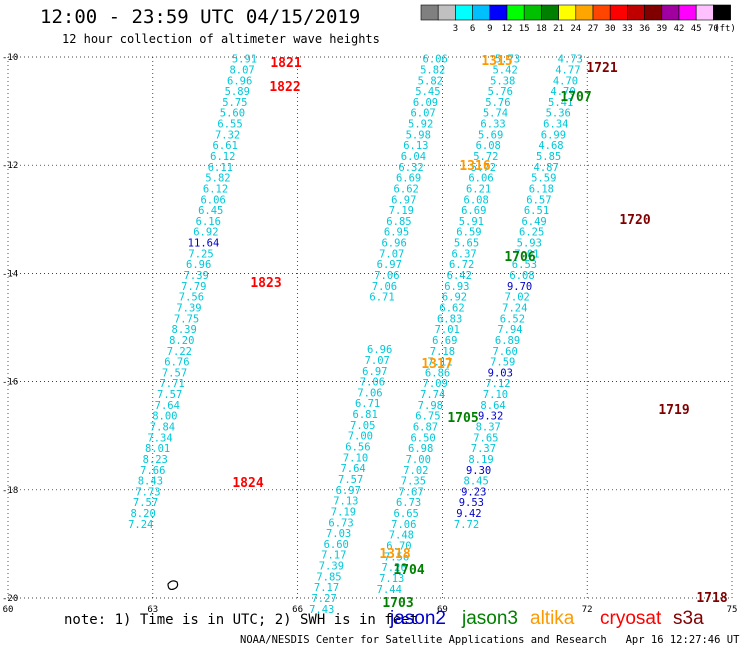 This screenshot has width=740, height=650. Describe the element at coordinates (323, 599) in the screenshot. I see `swh-value: 7.27` at that location.